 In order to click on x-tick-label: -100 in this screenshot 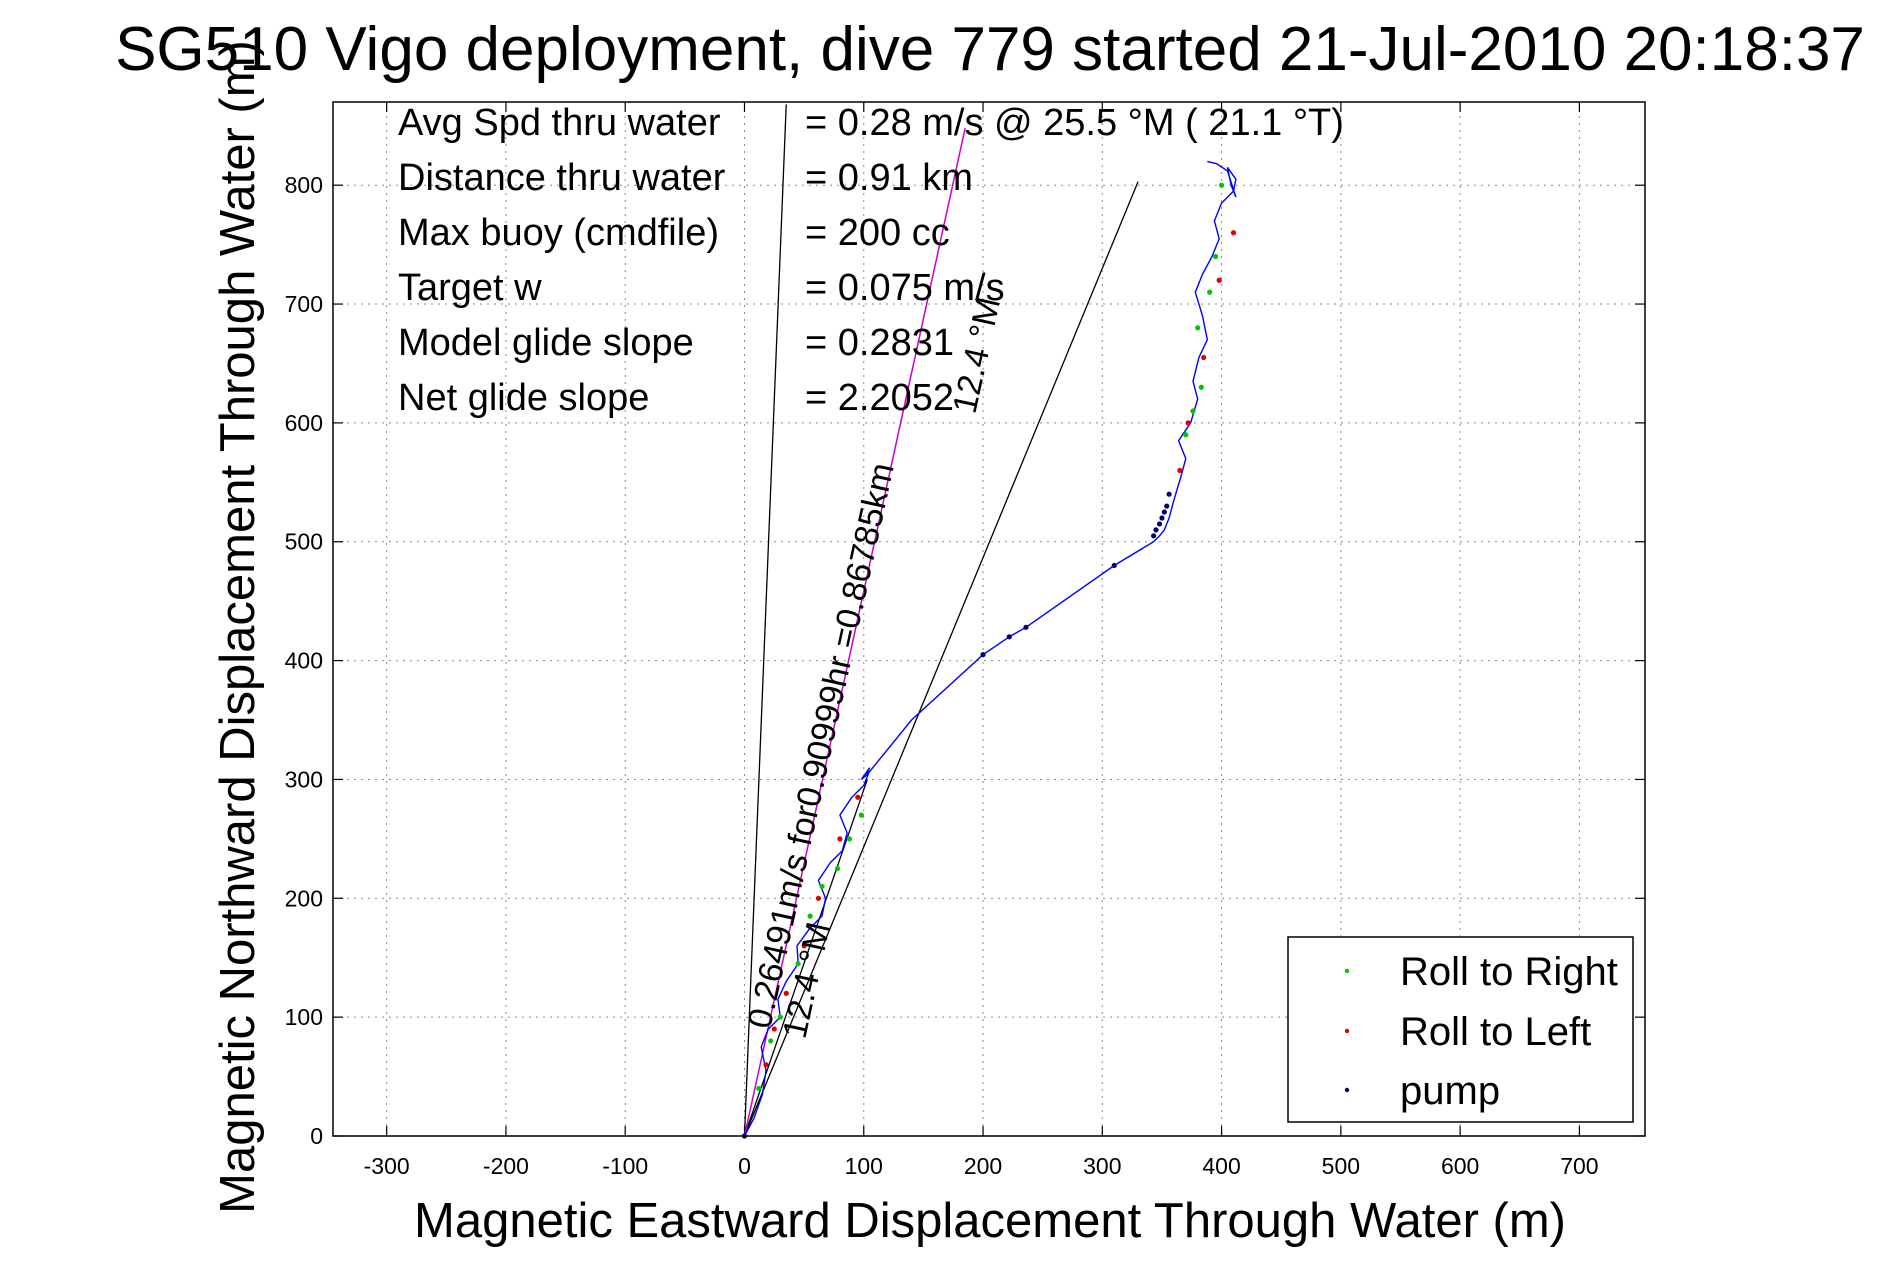, I will do `click(625, 1166)`.